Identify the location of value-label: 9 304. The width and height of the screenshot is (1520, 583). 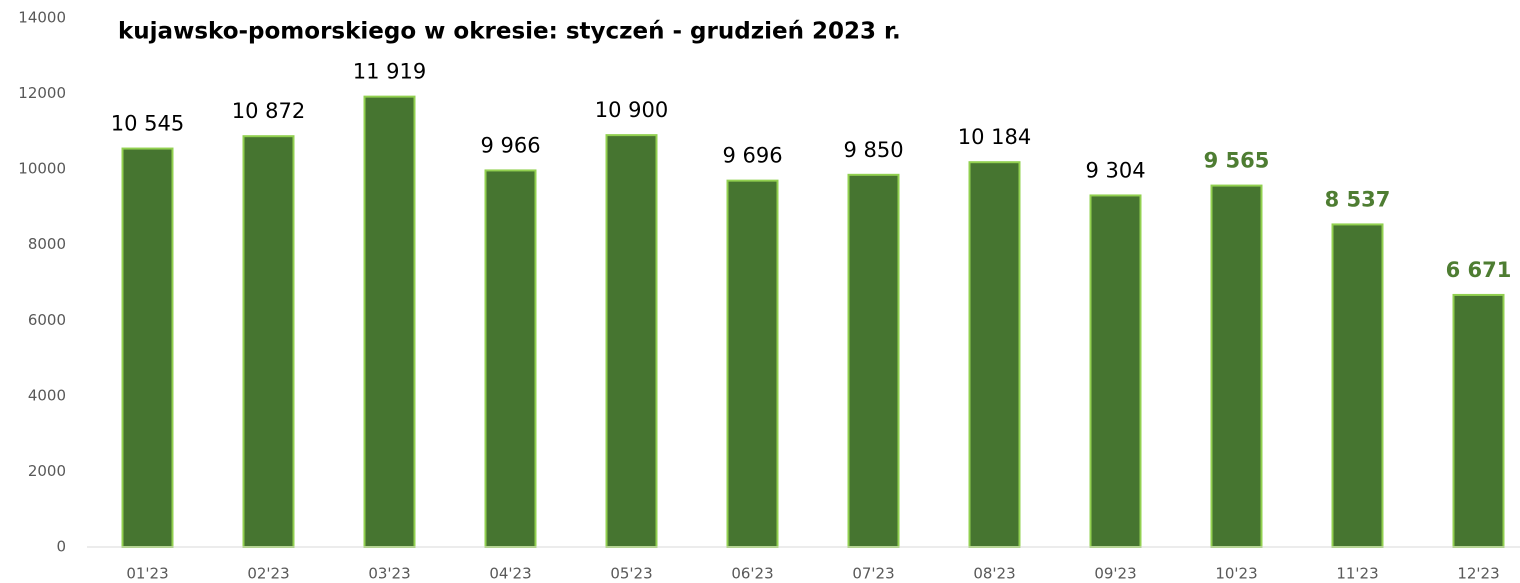
(1115, 170).